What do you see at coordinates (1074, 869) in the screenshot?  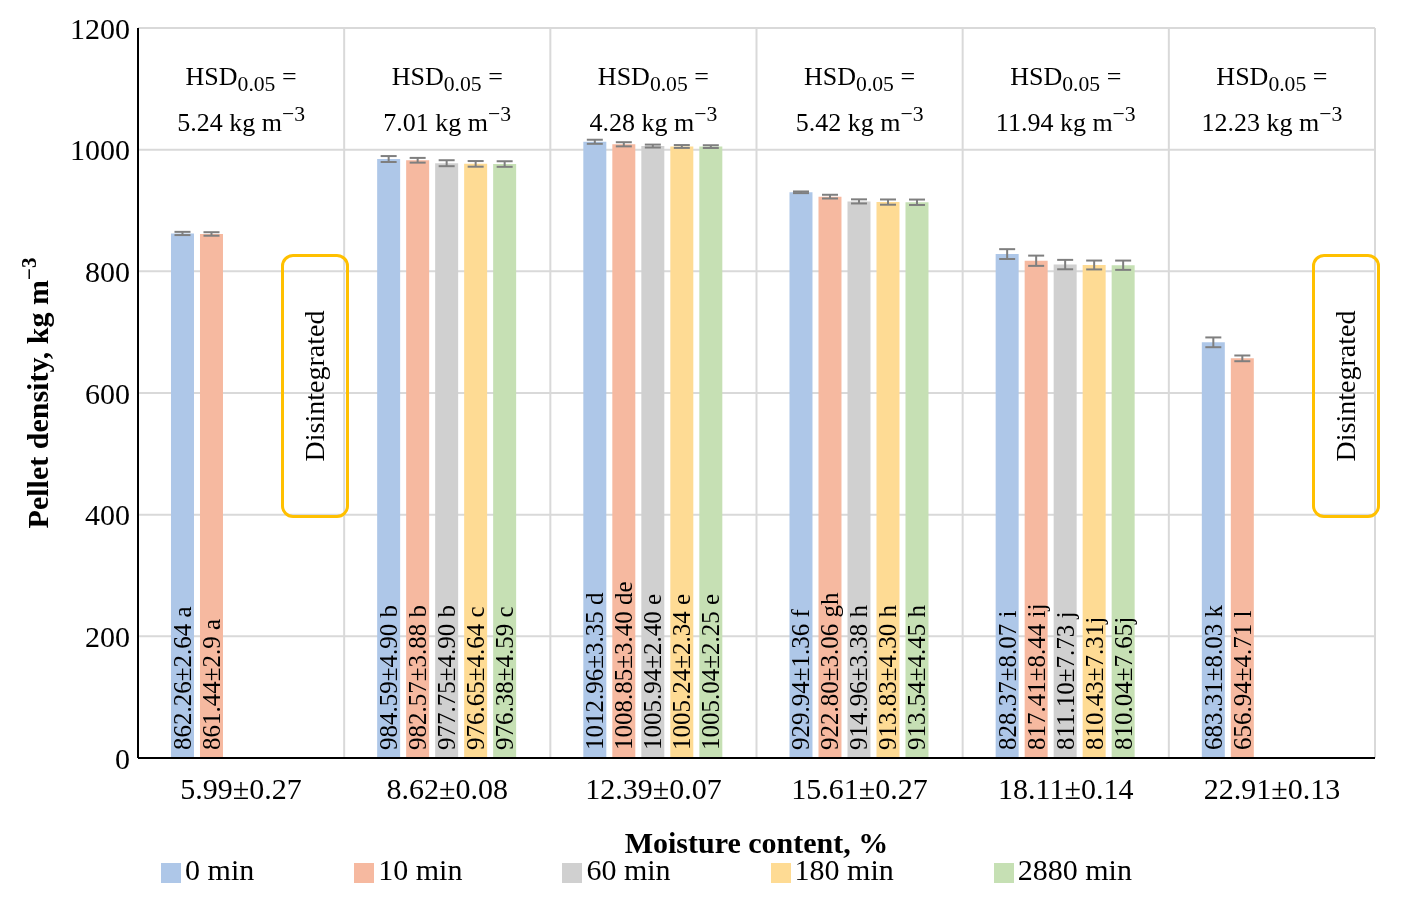 I see `legend-label: 2880 min` at bounding box center [1074, 869].